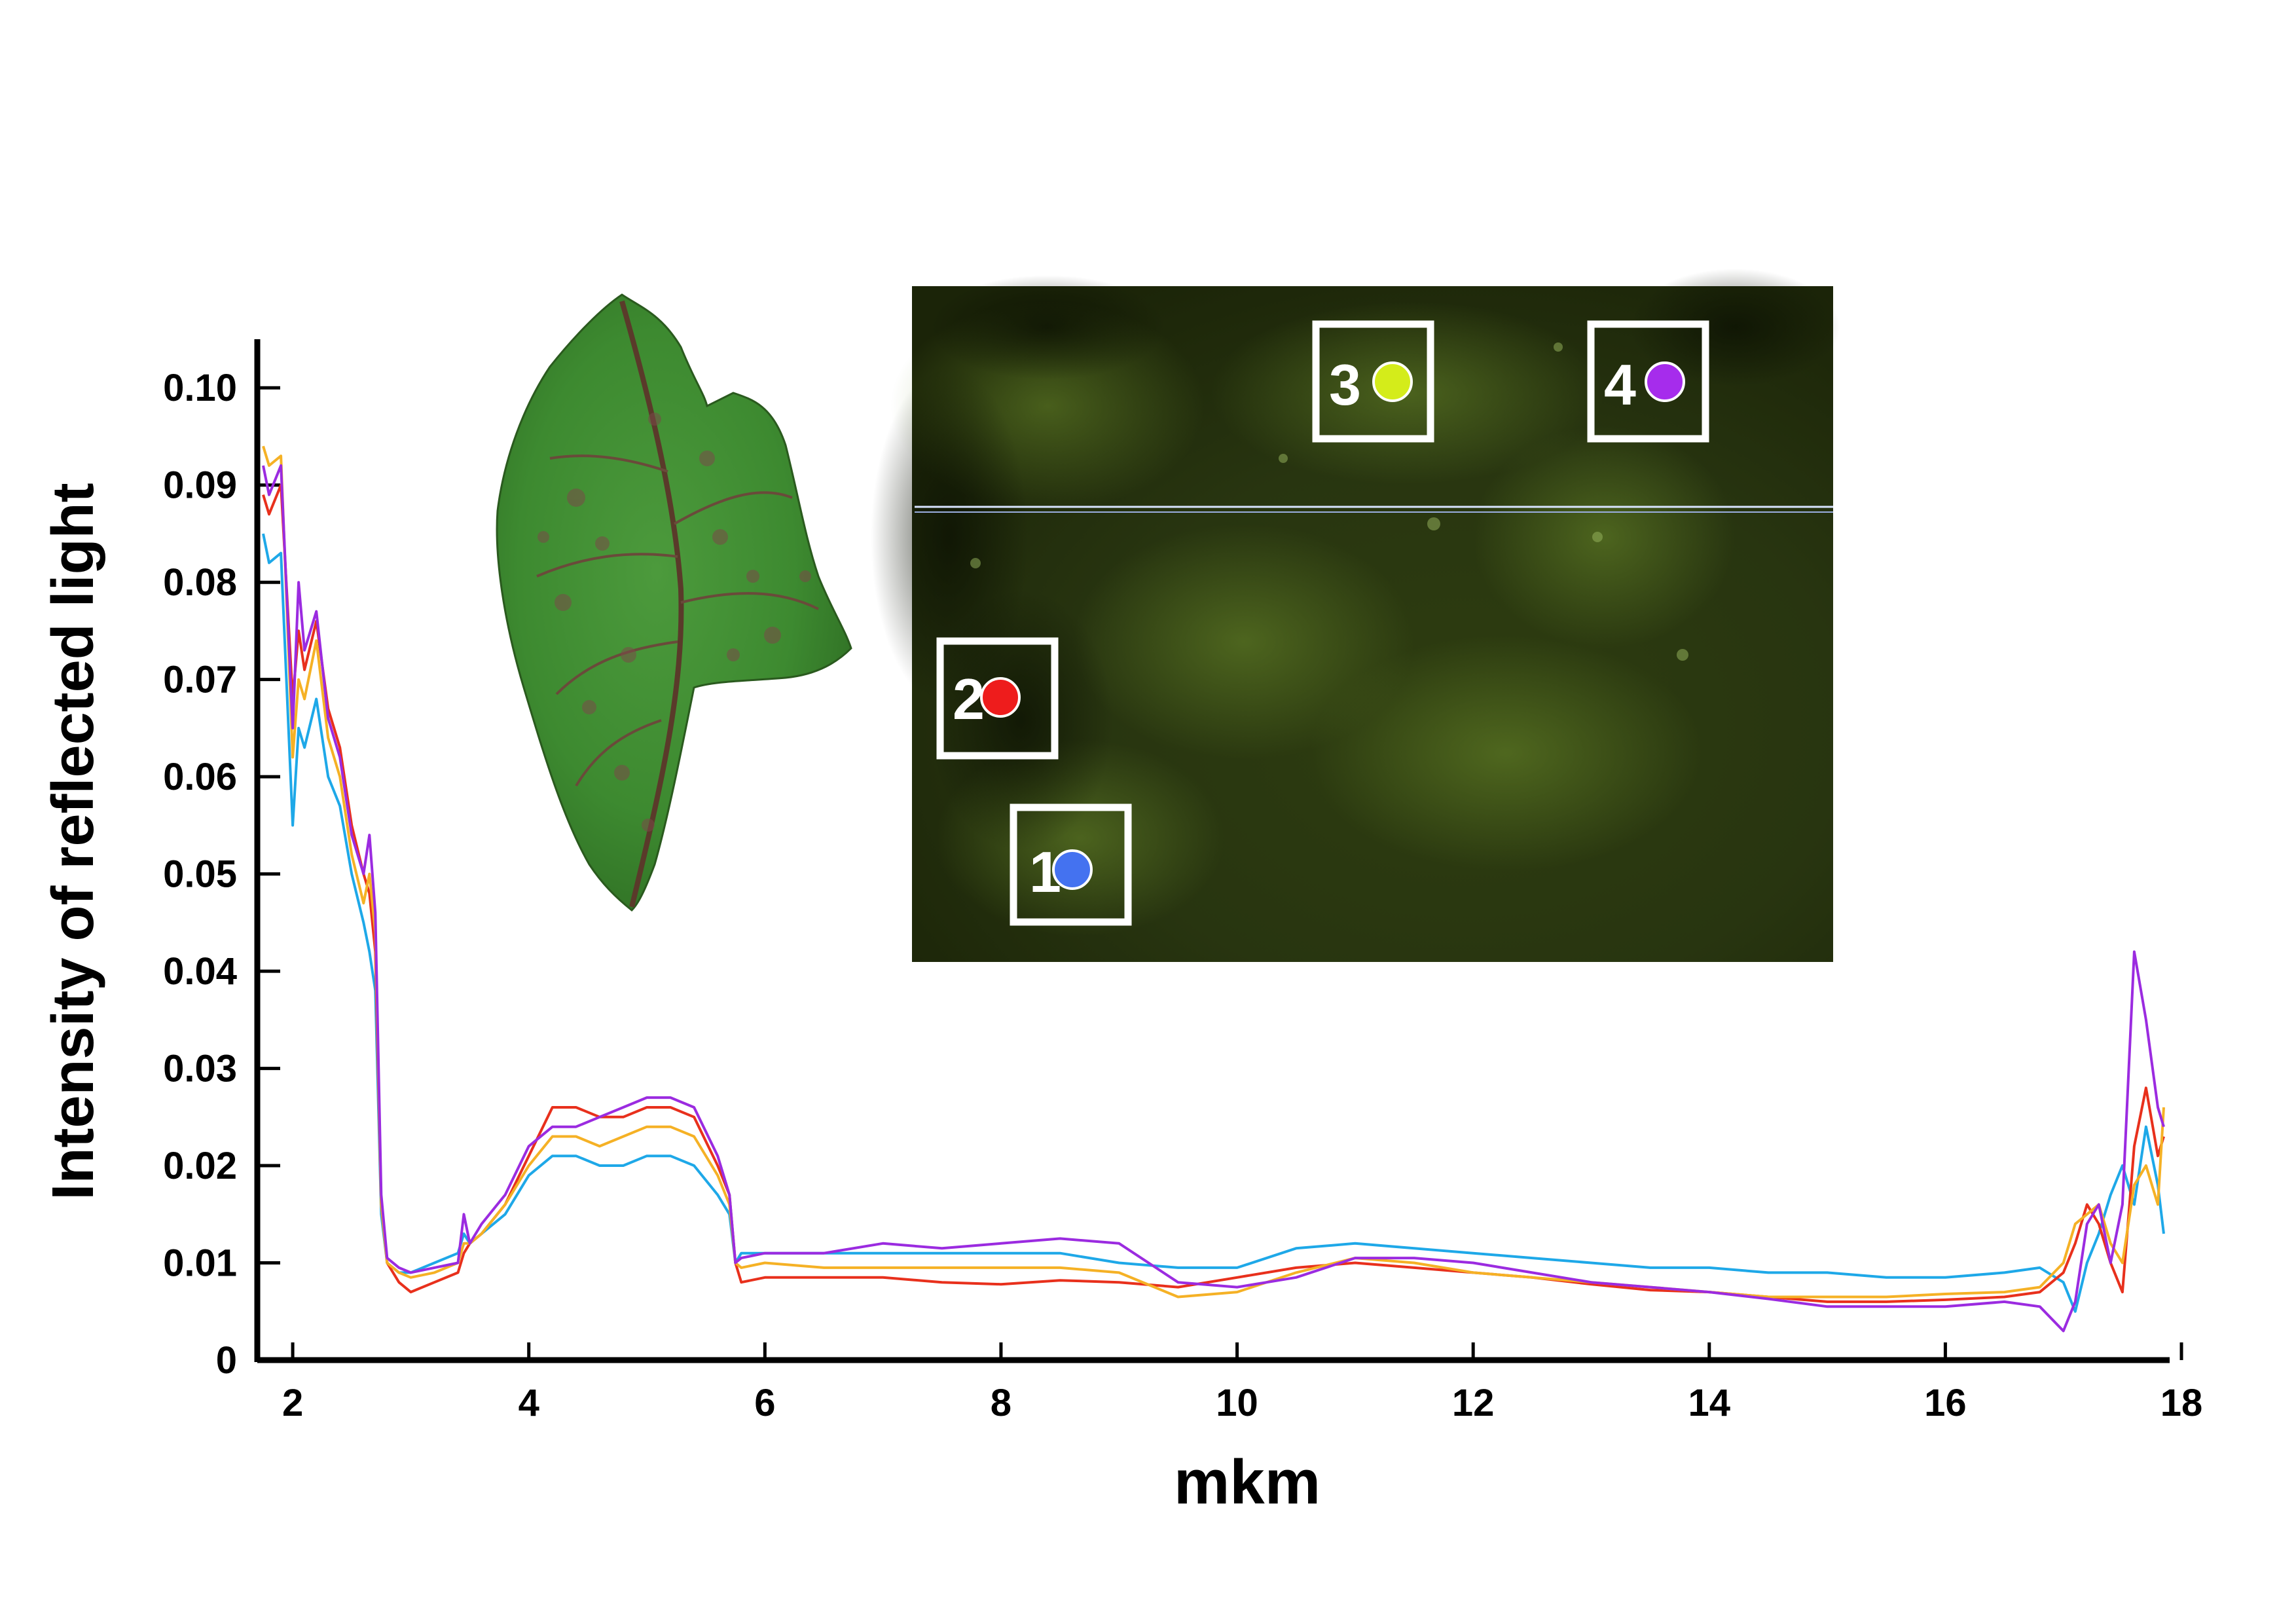  I want to click on sample-marker-2: 2, so click(997, 698).